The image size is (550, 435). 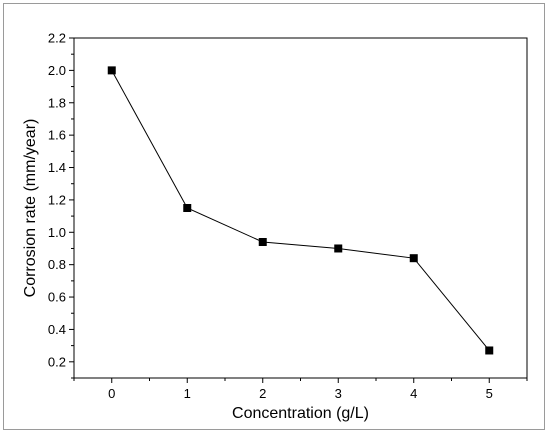 I want to click on x-tick-label: 1, so click(x=187, y=393).